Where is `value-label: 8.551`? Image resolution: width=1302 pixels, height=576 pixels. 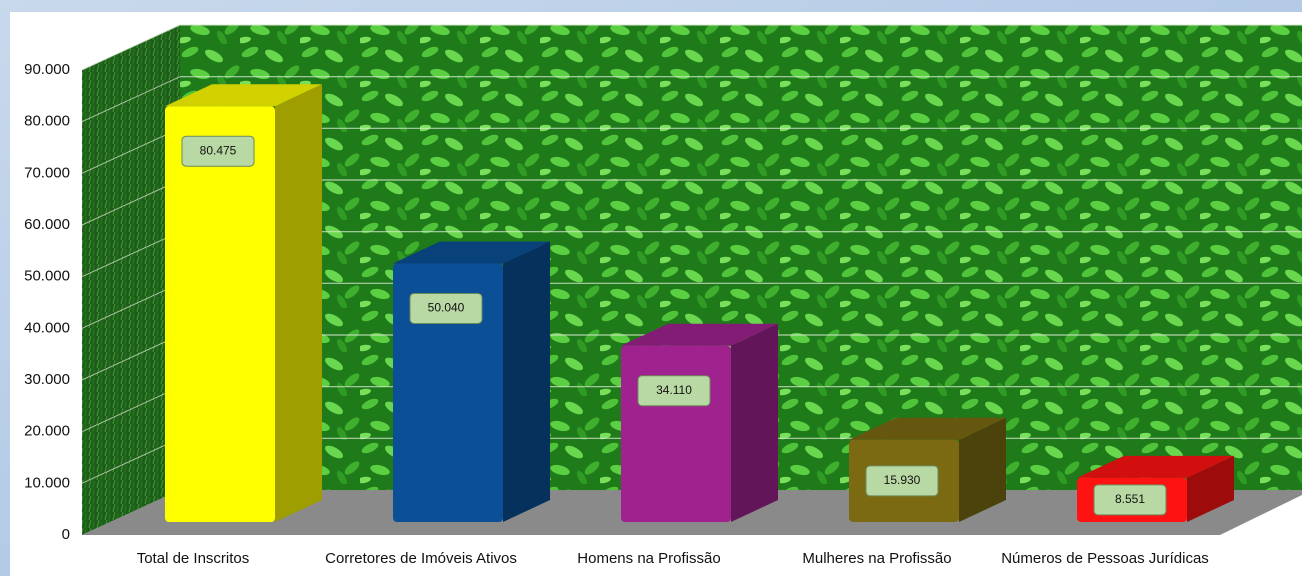
value-label: 8.551 is located at coordinates (1130, 499).